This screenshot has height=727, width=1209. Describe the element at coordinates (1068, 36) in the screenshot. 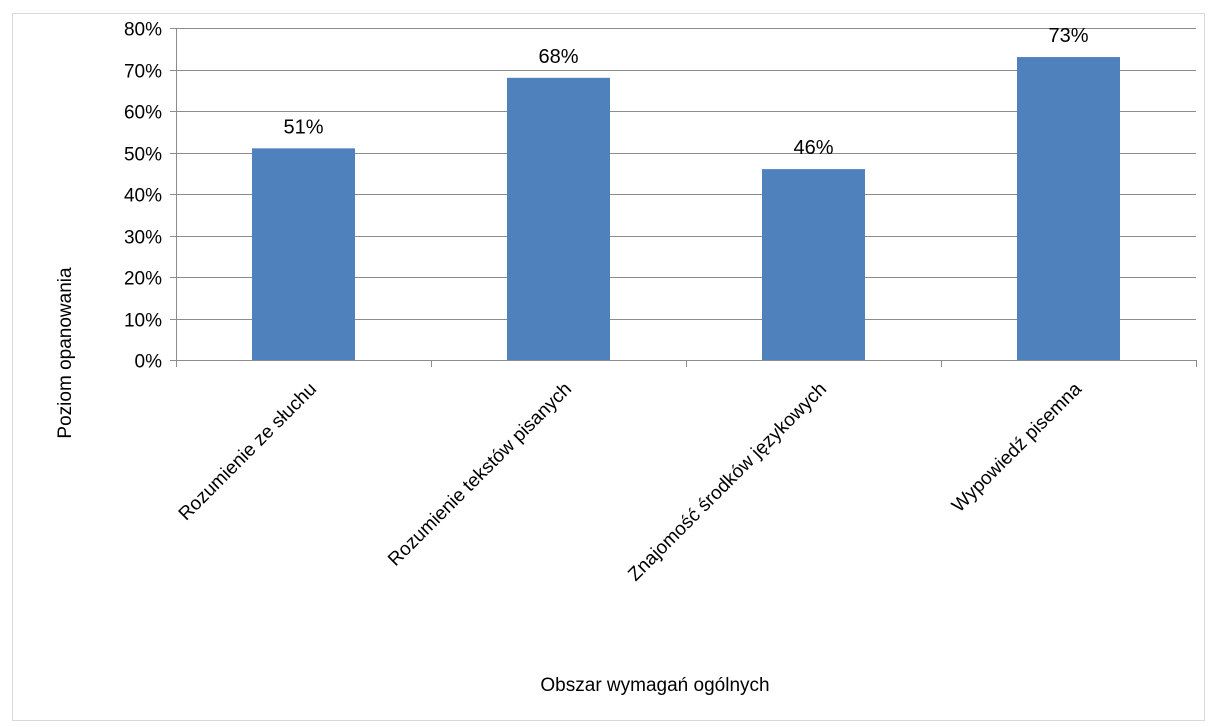

I see `data-label: 73%` at that location.